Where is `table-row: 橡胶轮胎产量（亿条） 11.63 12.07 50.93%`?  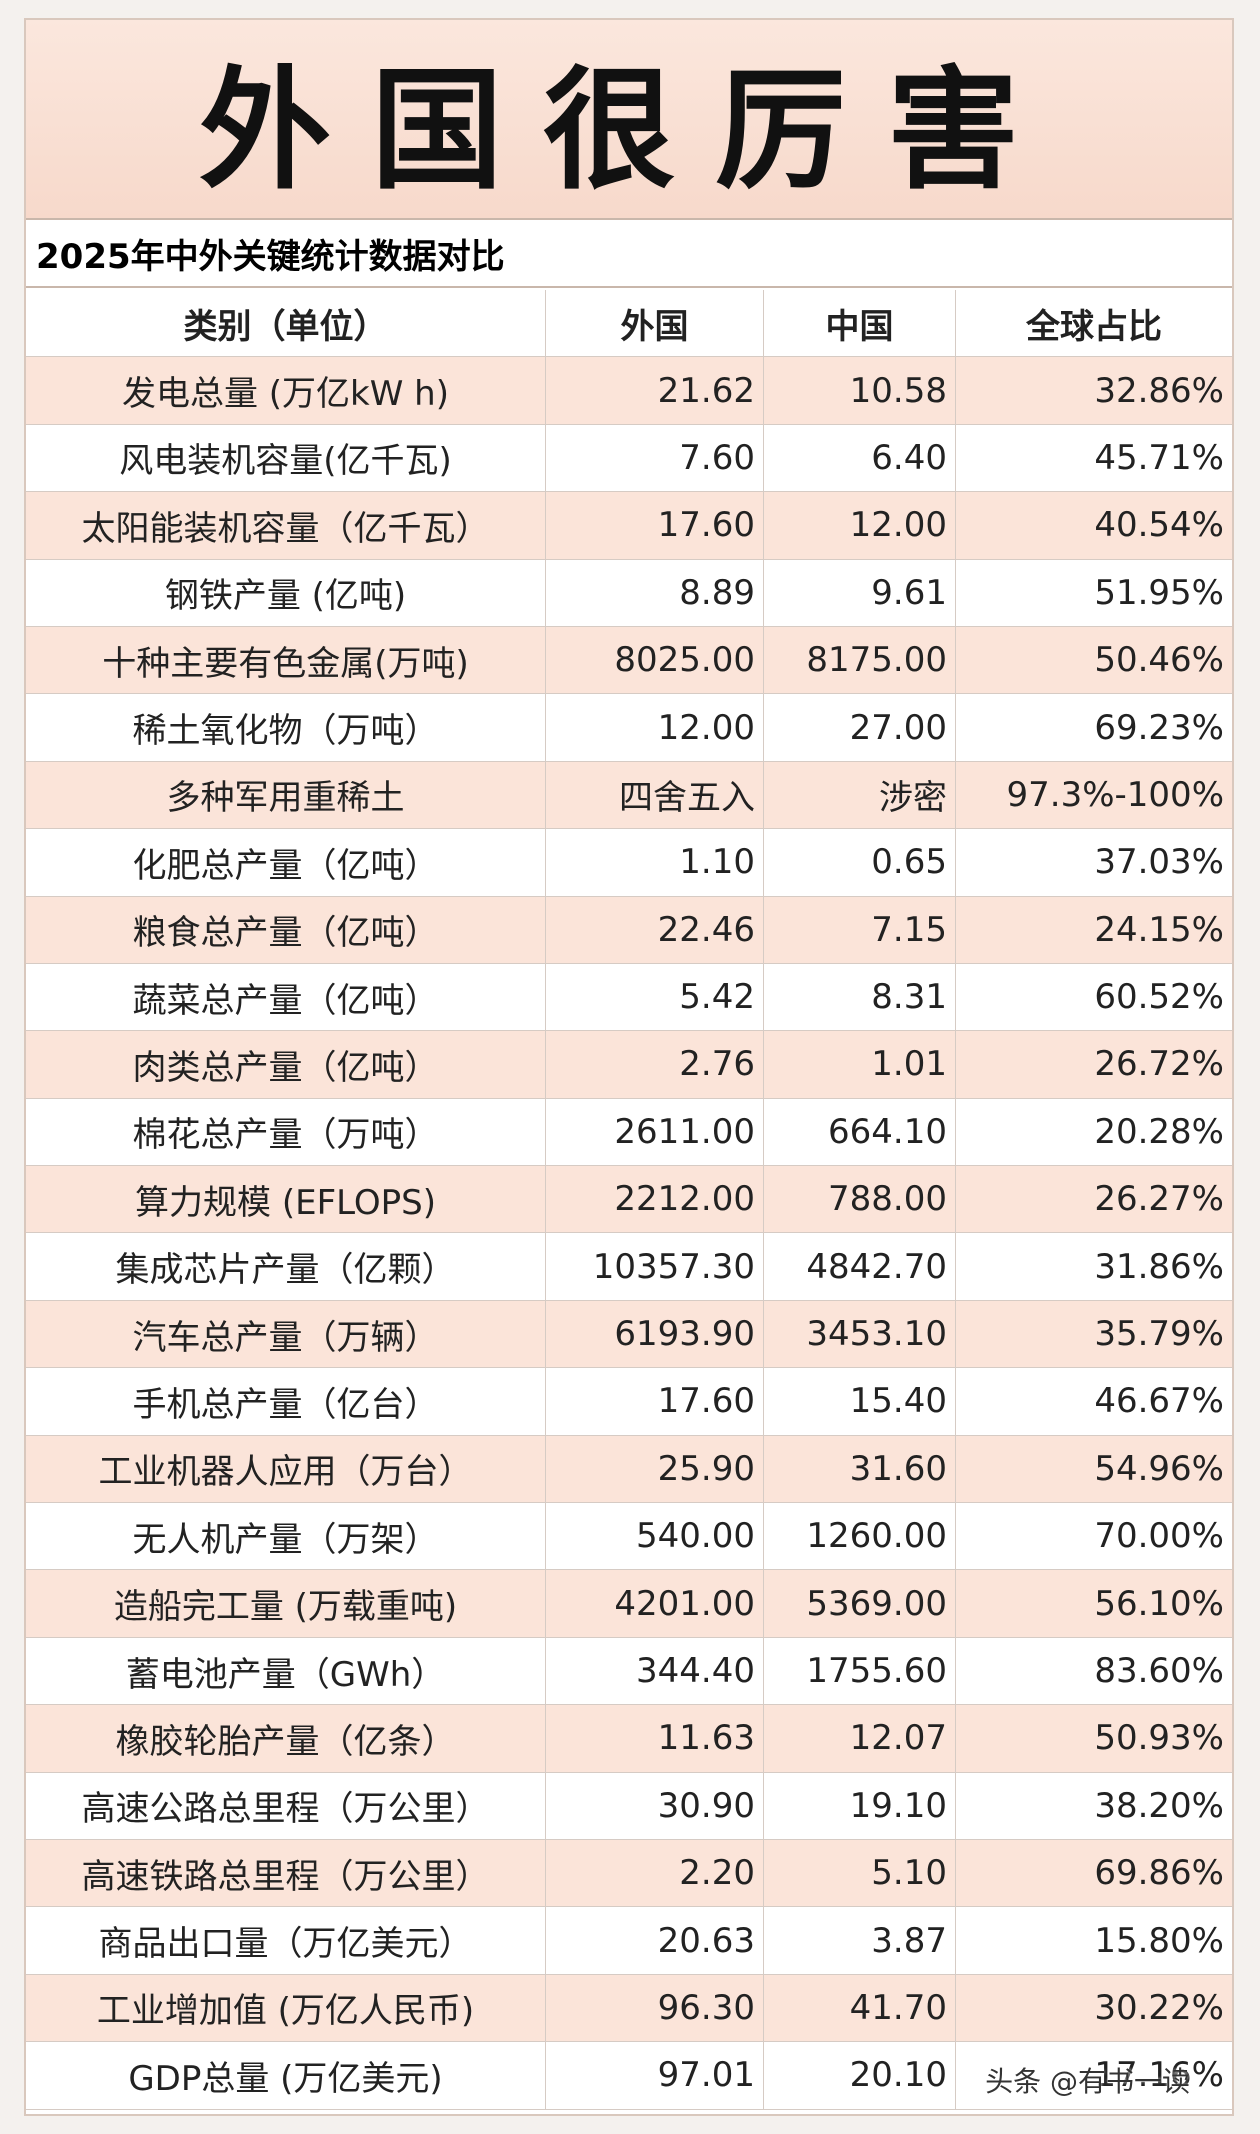
table-row: 橡胶轮胎产量（亿条） 11.63 12.07 50.93% is located at coordinates (629, 1739).